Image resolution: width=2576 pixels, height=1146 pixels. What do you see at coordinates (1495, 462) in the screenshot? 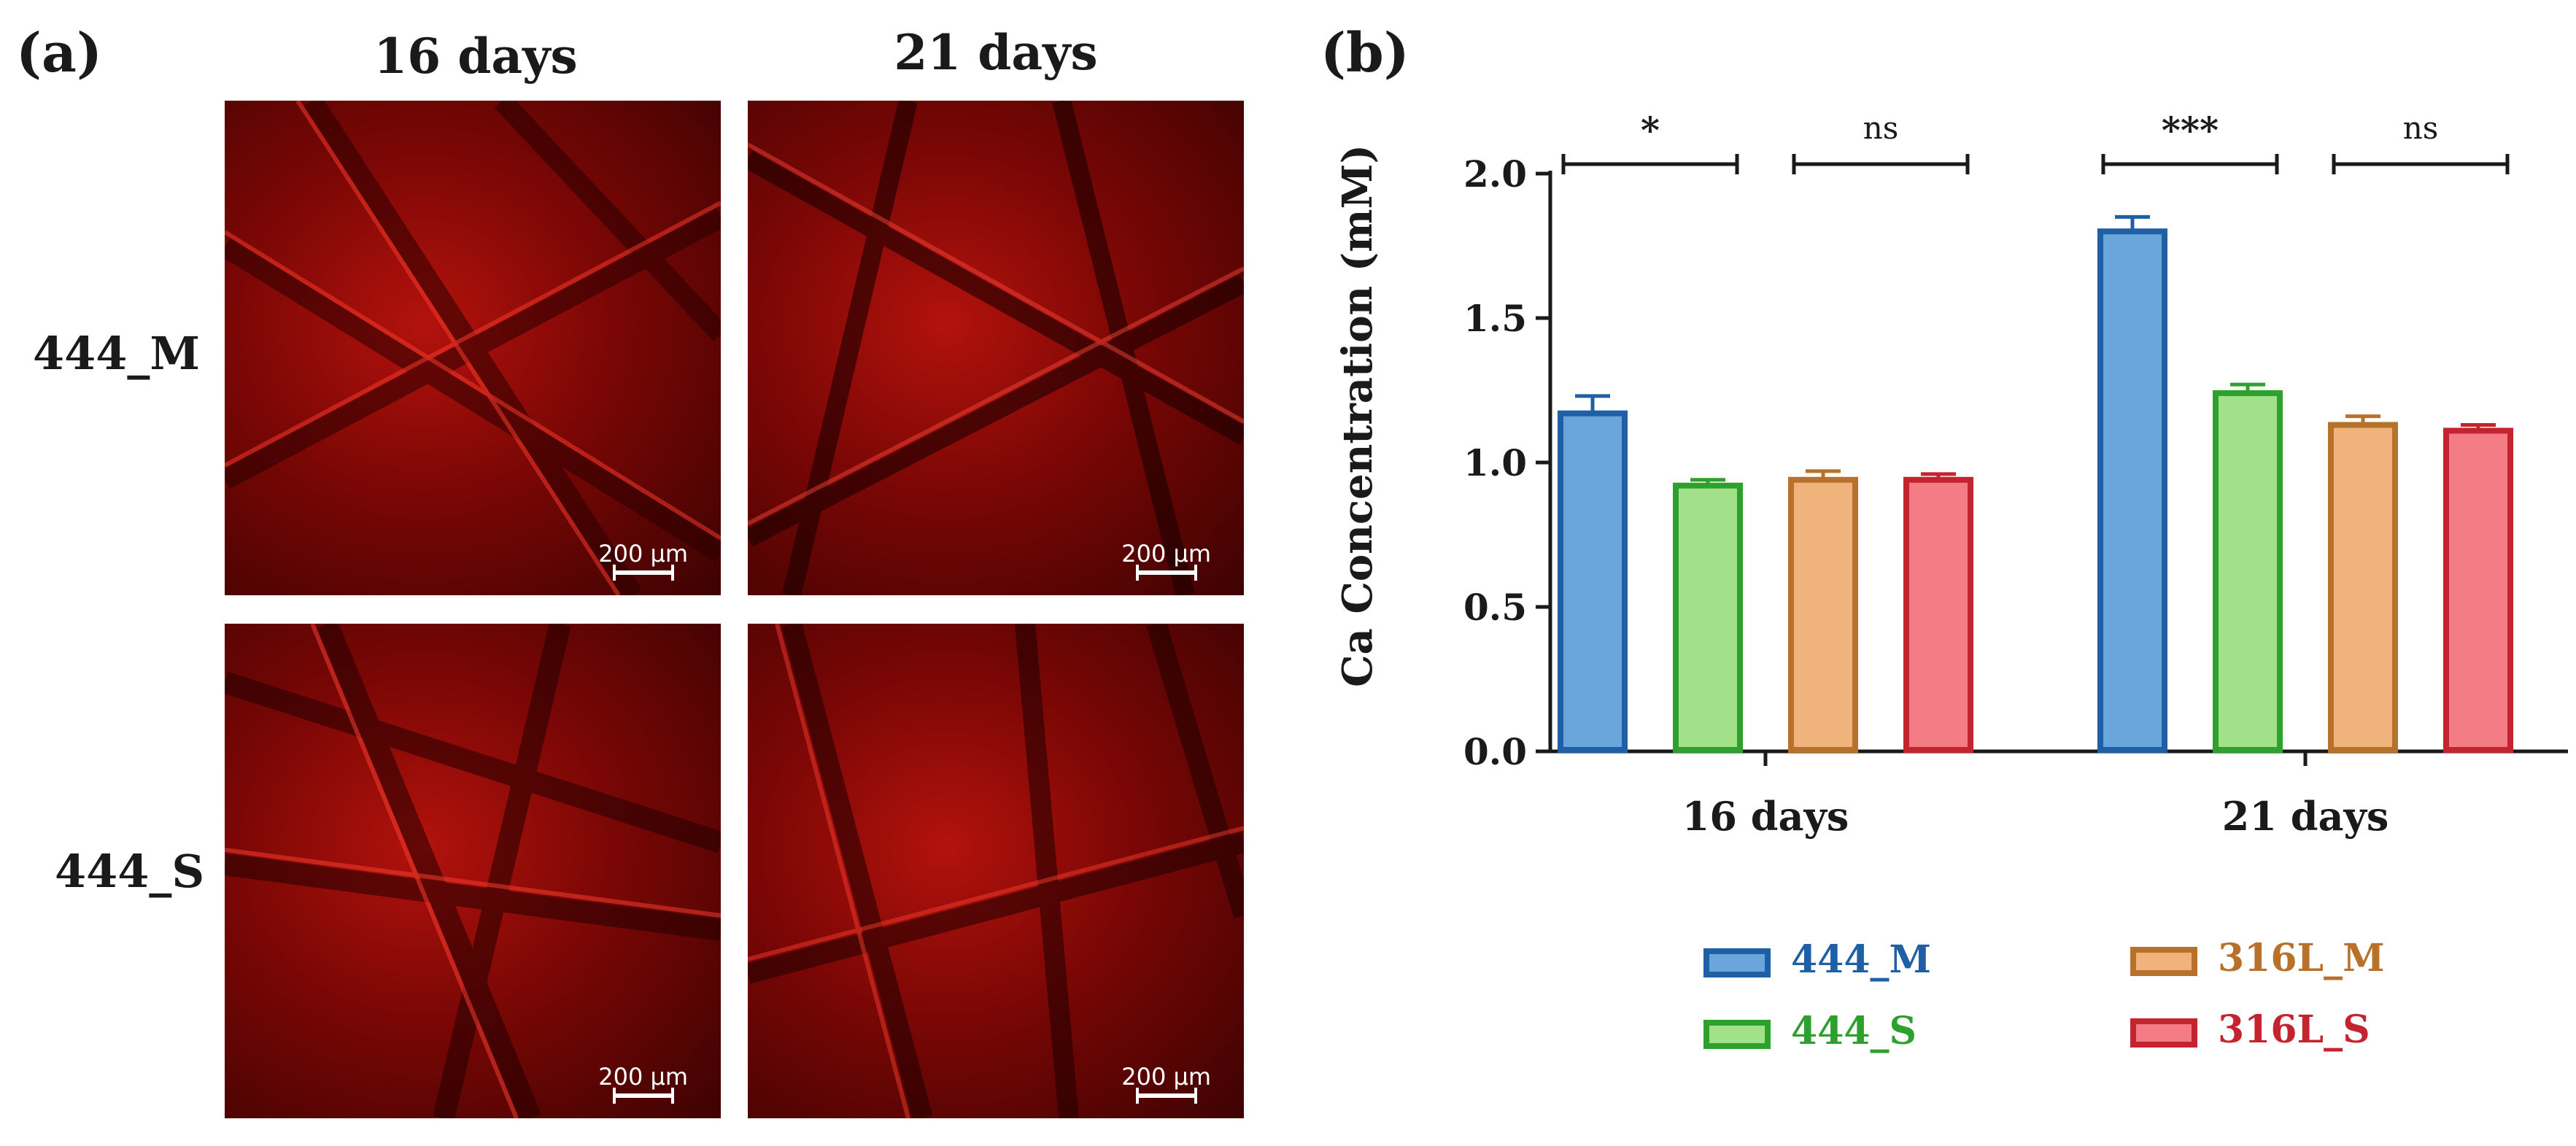
I see `y-tick-label: 1.0` at bounding box center [1495, 462].